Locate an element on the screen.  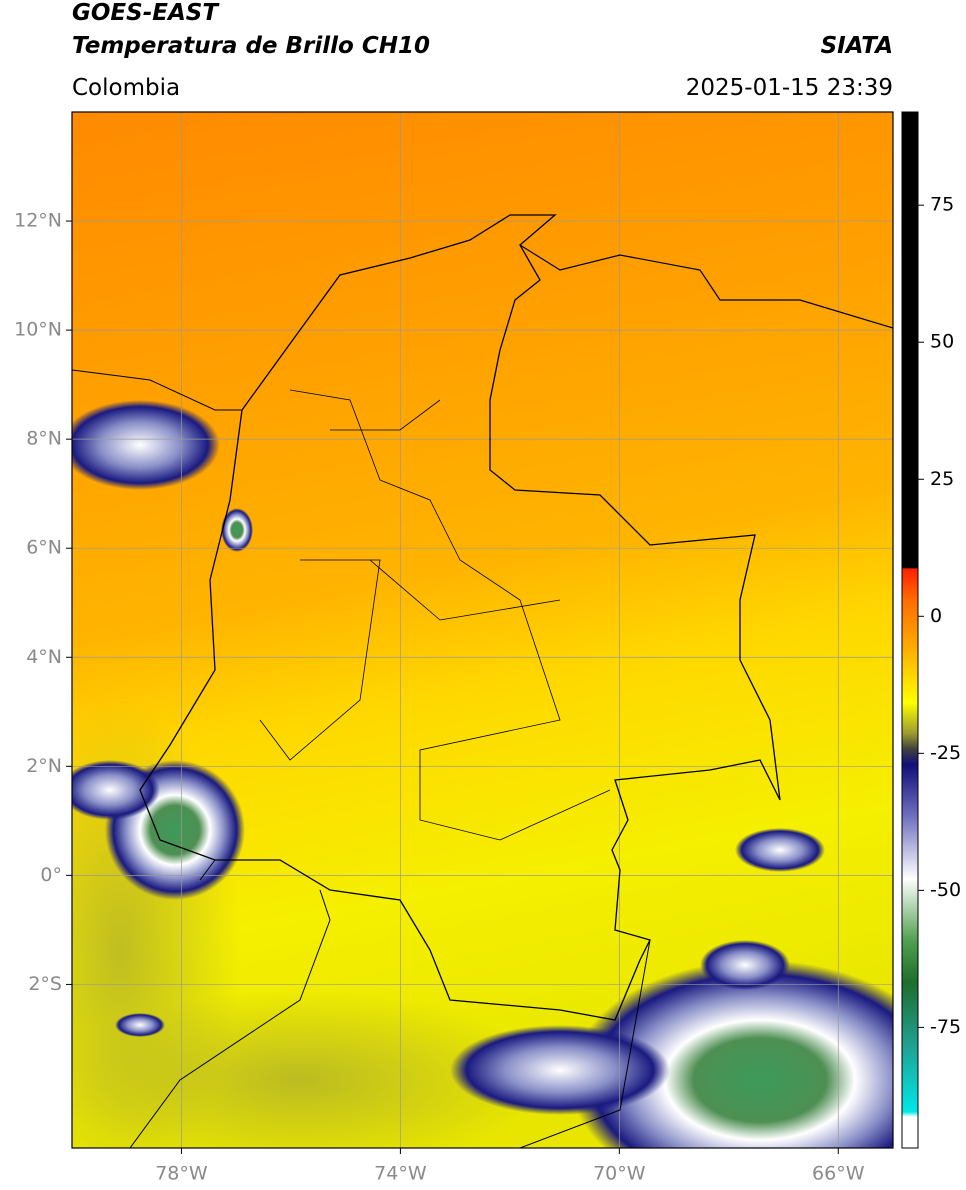
x-tick-label: 74°W is located at coordinates (400, 1174).